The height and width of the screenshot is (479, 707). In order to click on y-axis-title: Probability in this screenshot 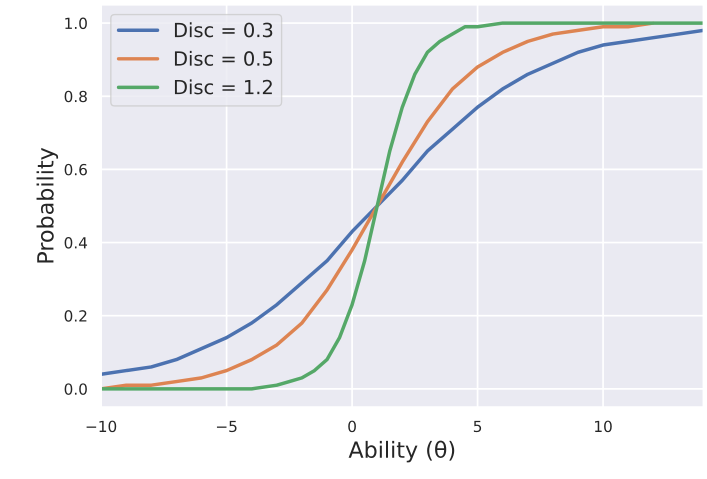, I will do `click(47, 205)`.